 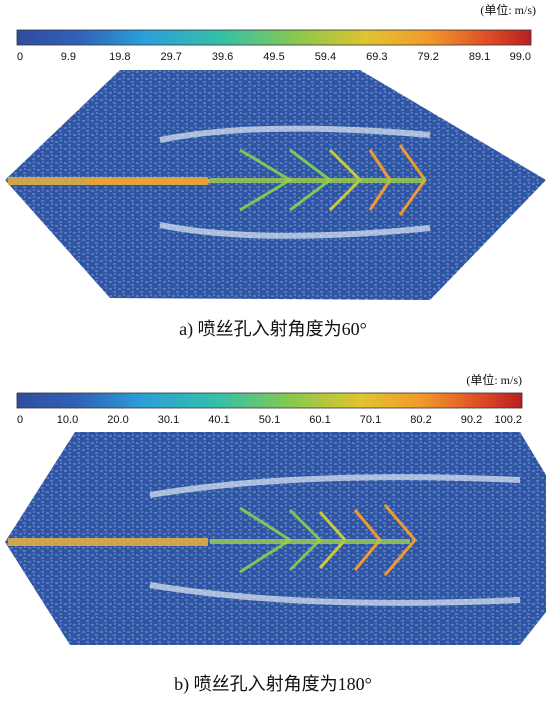 What do you see at coordinates (68, 57) in the screenshot?
I see `colorbar-tick-label: 9.9` at bounding box center [68, 57].